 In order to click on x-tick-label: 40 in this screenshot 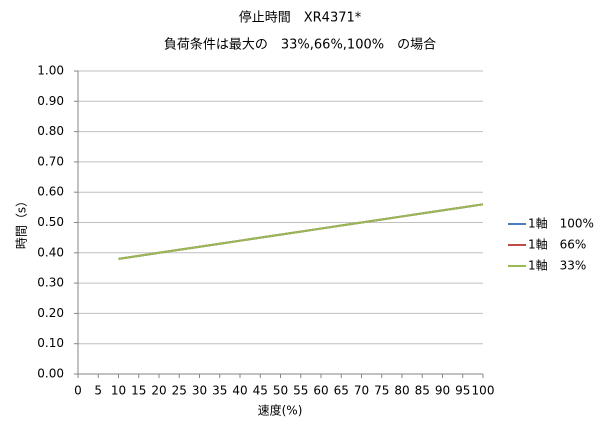, I will do `click(239, 391)`.